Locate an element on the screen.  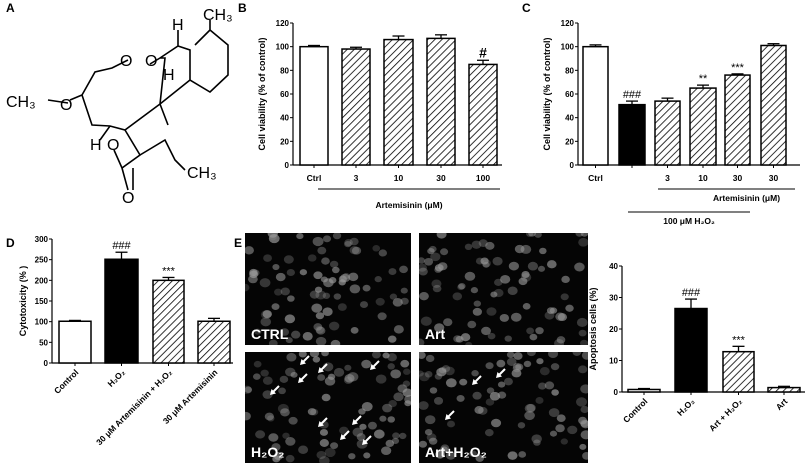
micrograph-background is located at coordinates (328, 289).